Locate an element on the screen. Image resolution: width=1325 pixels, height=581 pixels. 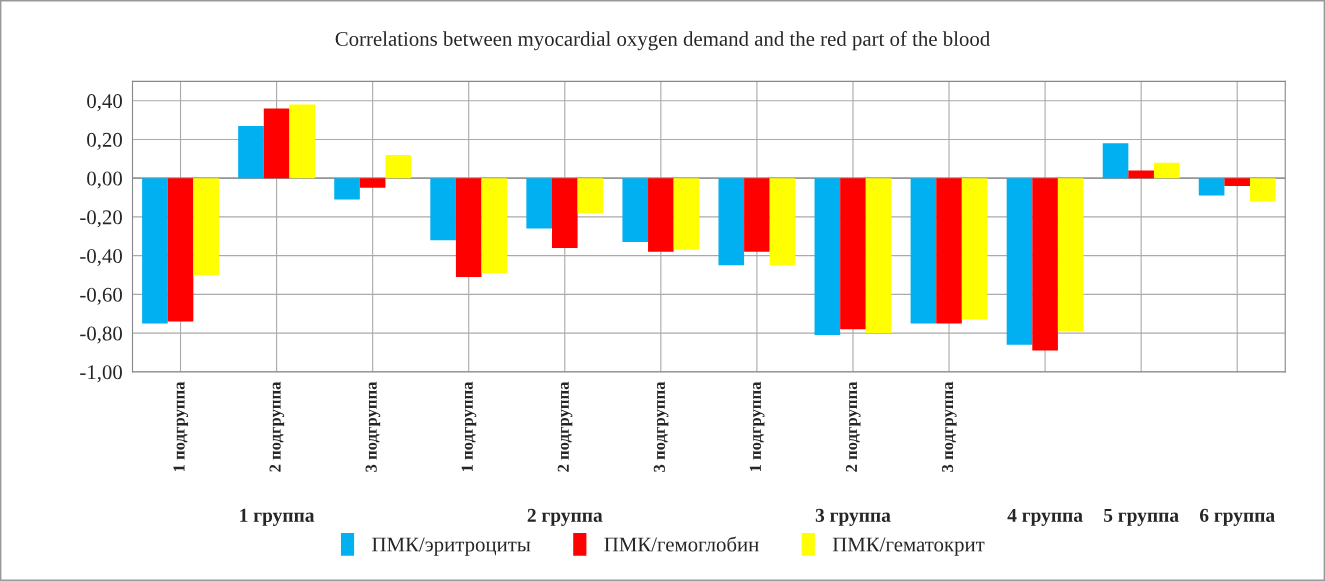
y-tick-label: -0,20 is located at coordinates (101, 219).